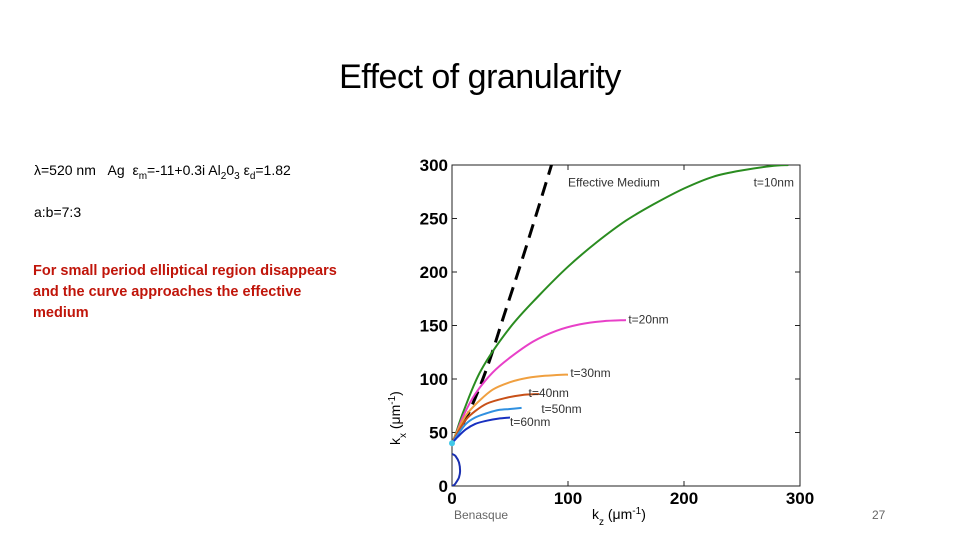 Image resolution: width=960 pixels, height=540 pixels. I want to click on y-tick-label: 150, so click(434, 326).